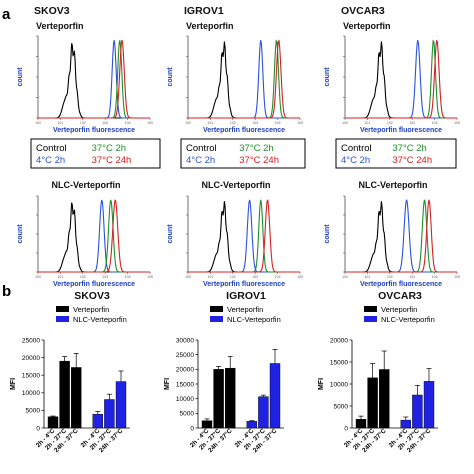  Describe the element at coordinates (185, 355) in the screenshot. I see `bar-y-tick-label: 25000` at that location.